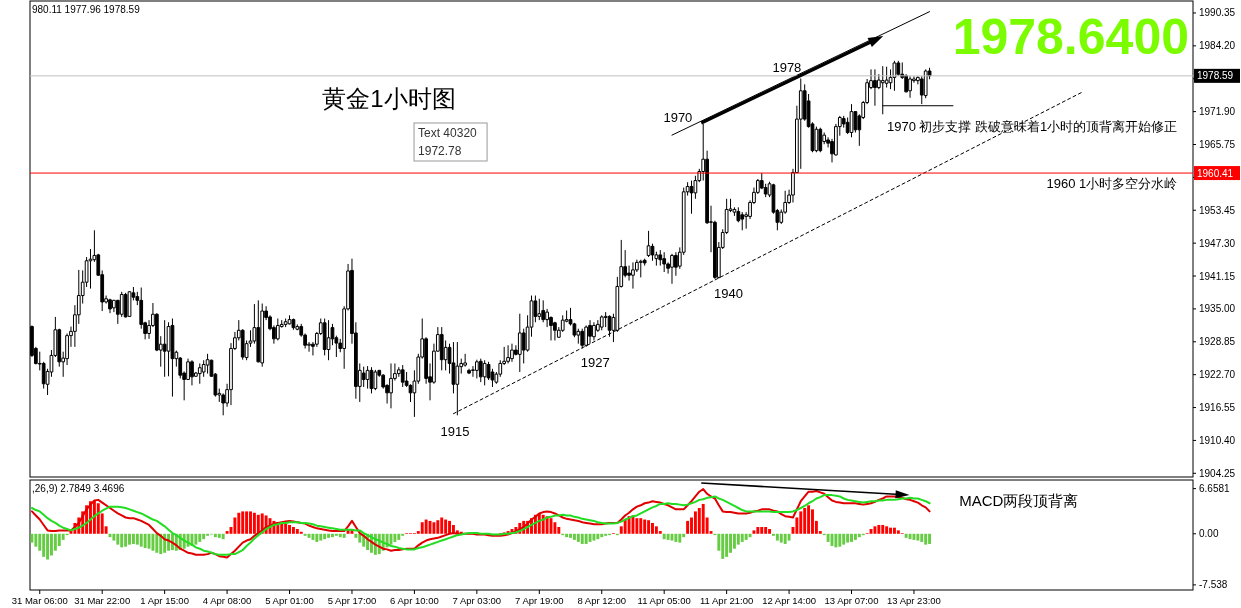 This screenshot has height=608, width=1241. What do you see at coordinates (389, 98) in the screenshot?
I see `text: 黄金1小时图` at bounding box center [389, 98].